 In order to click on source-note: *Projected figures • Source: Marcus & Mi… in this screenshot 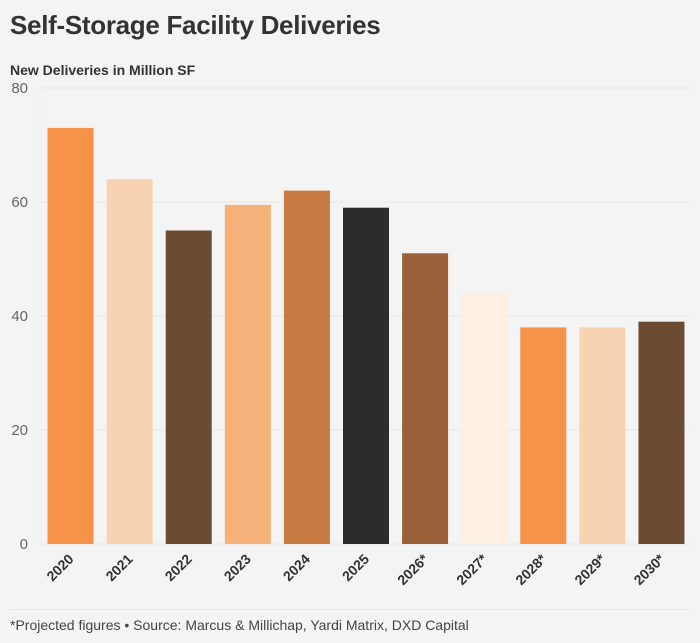, I will do `click(239, 625)`.